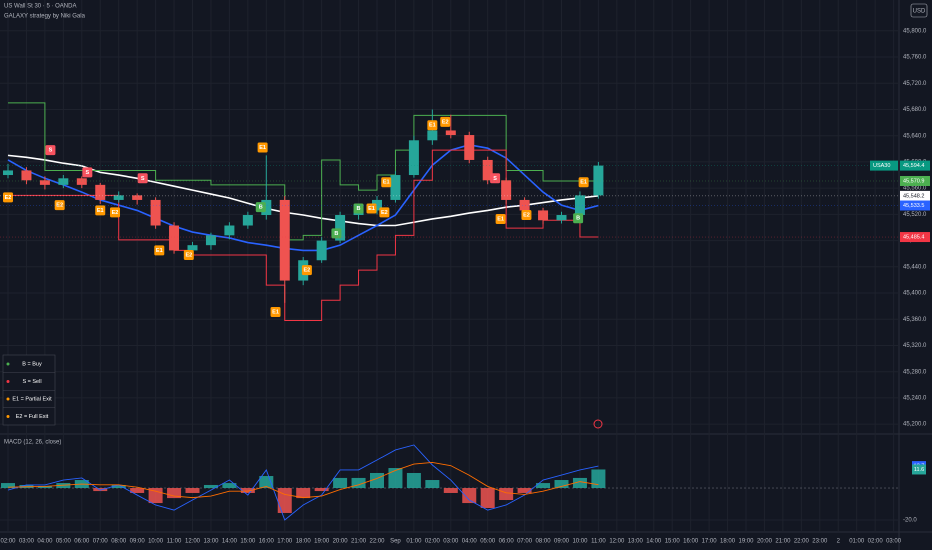 The image size is (932, 550). Describe the element at coordinates (64, 542) in the screenshot. I see `x-tick-label: 05:00` at that location.